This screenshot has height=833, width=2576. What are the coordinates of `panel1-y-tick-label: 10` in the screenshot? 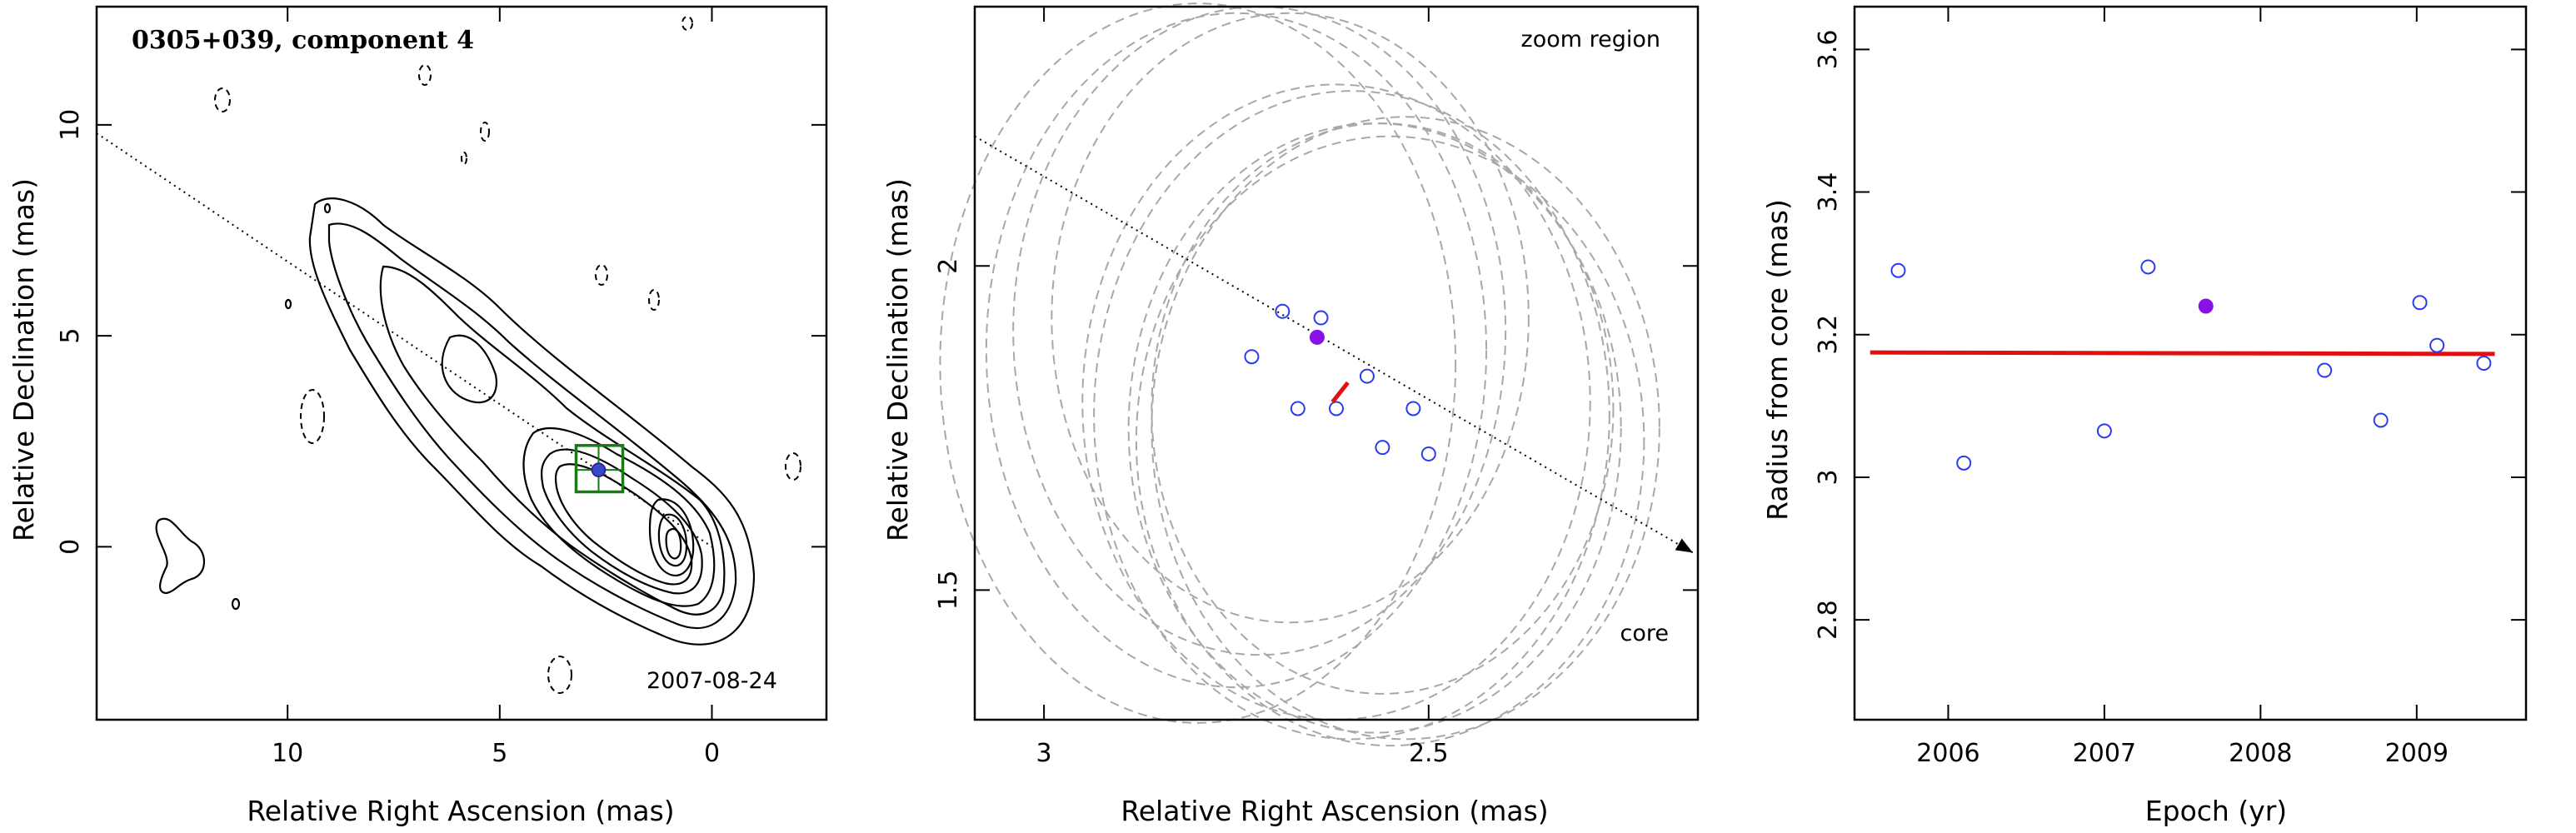 It's located at (70, 125).